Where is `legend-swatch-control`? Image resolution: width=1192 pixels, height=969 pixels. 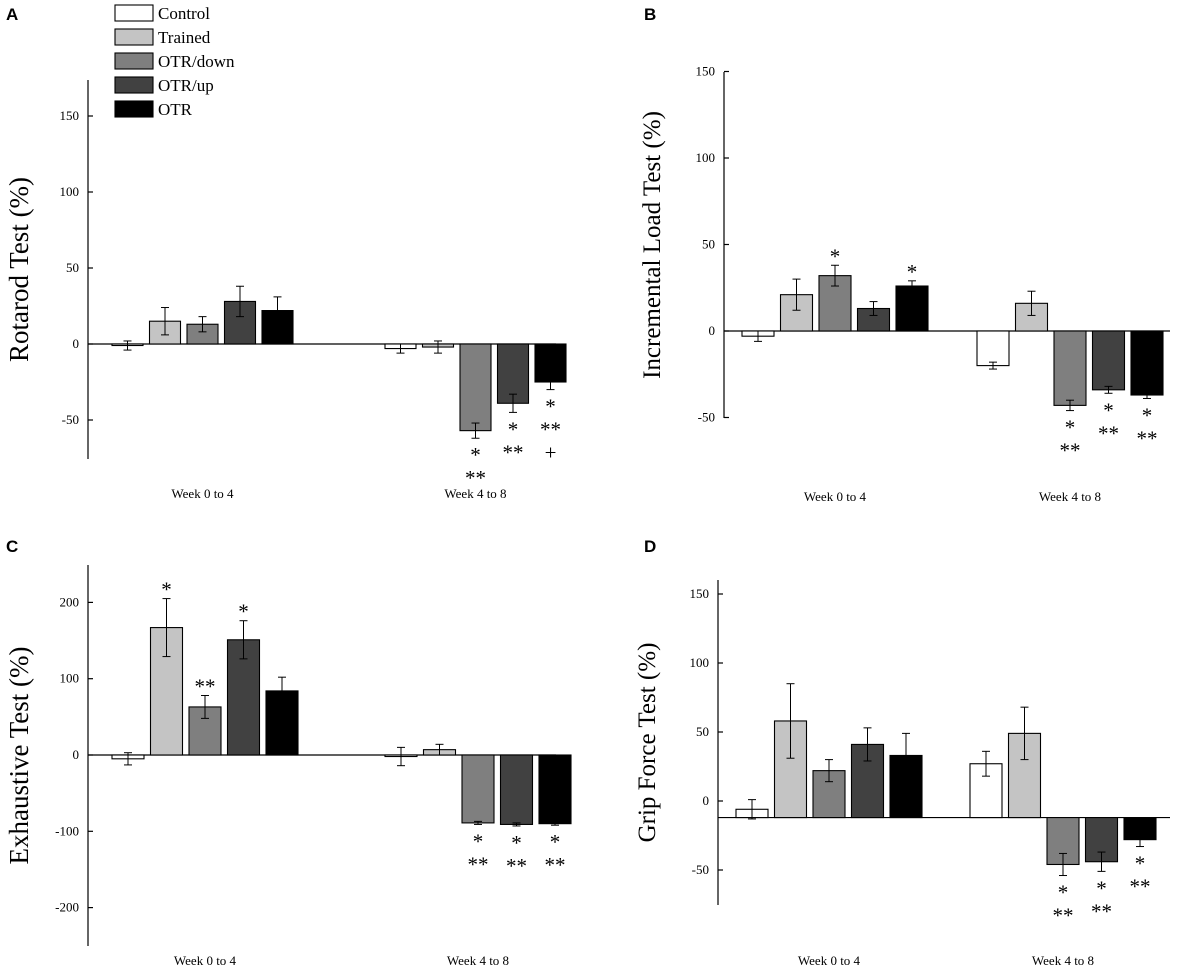
legend-swatch-control is located at coordinates (134, 13).